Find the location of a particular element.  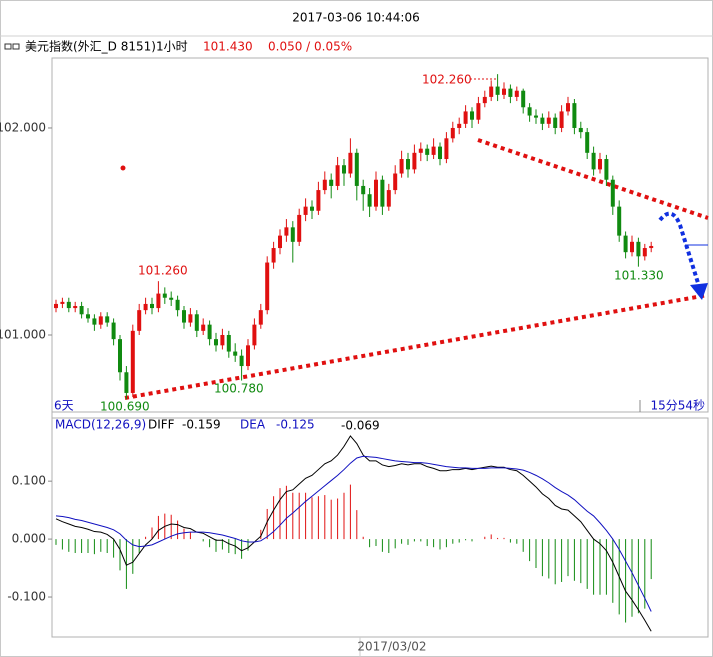

legend-diff: DIFF is located at coordinates (161, 425).